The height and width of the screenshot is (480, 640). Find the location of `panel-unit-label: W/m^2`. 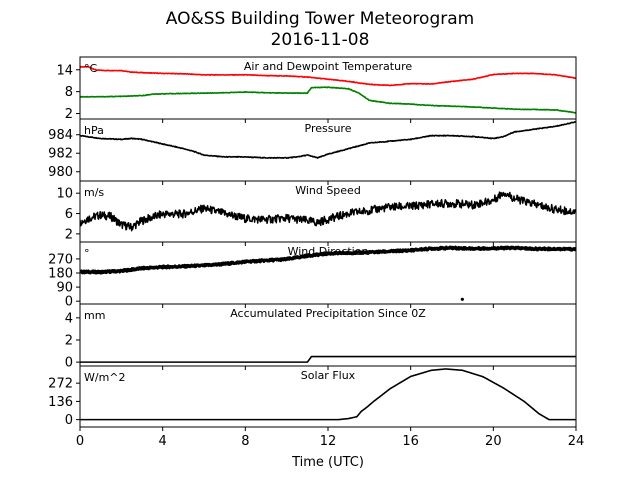

panel-unit-label: W/m^2 is located at coordinates (105, 377).